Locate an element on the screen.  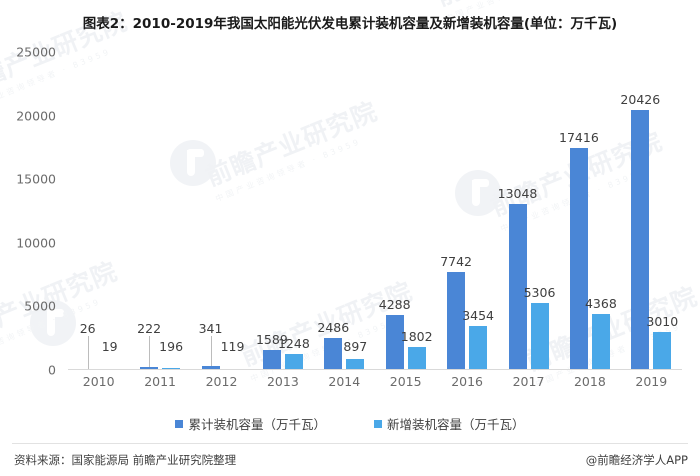
x-axis-tick-label: 2016 is located at coordinates (467, 381).